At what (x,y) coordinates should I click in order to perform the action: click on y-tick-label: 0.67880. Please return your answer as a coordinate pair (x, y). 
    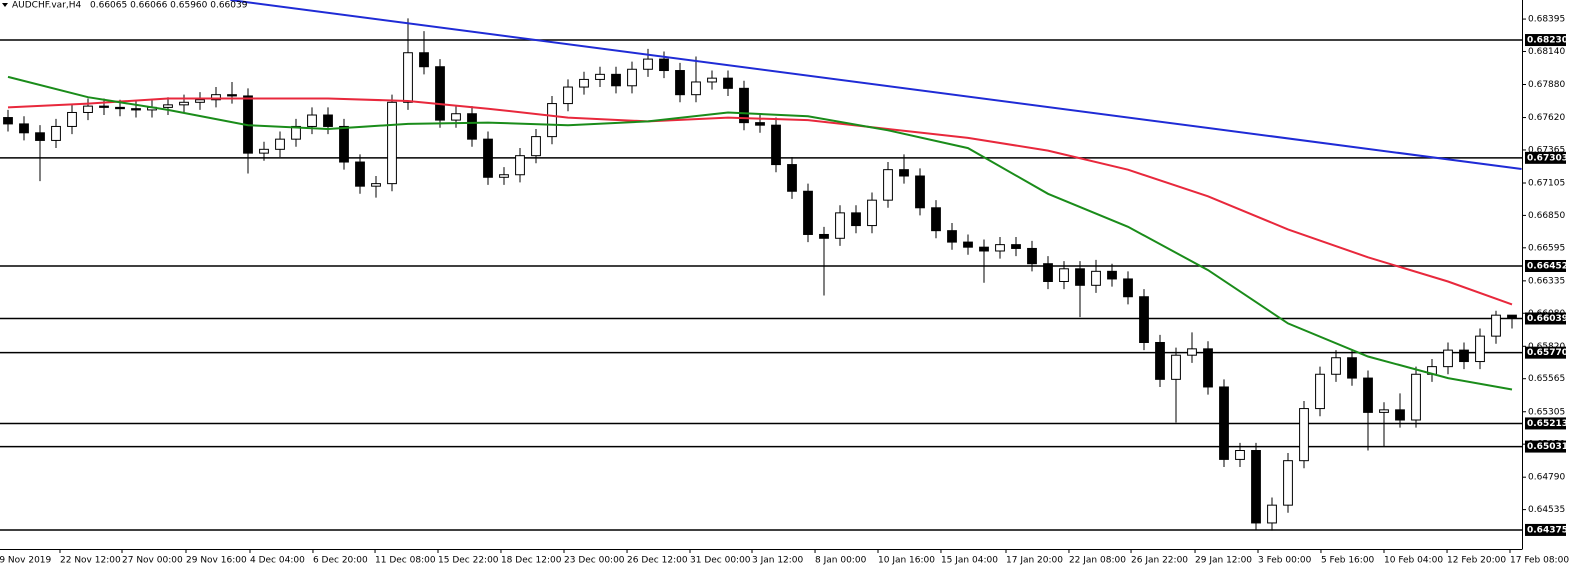
    Looking at the image, I should click on (1546, 85).